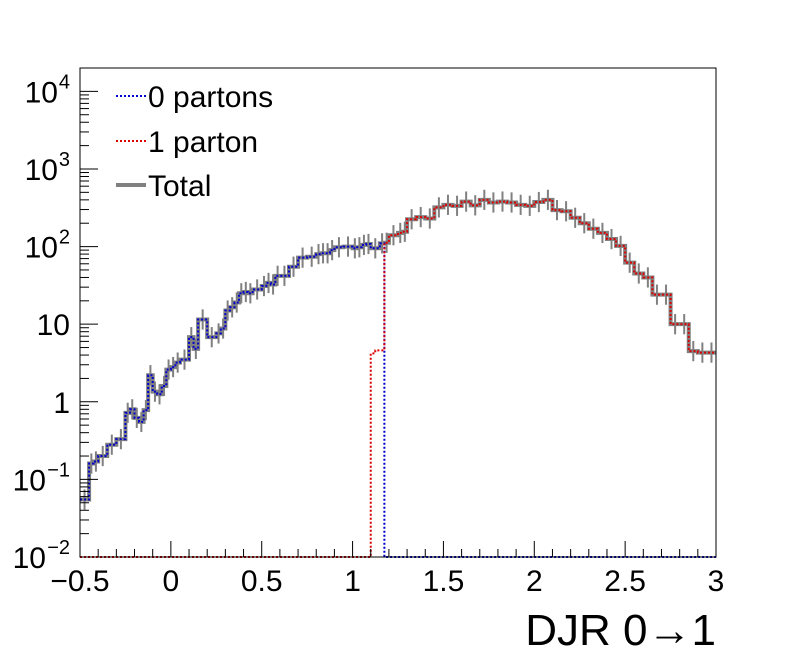  I want to click on y-tick-exponent: −1, so click(58, 470).